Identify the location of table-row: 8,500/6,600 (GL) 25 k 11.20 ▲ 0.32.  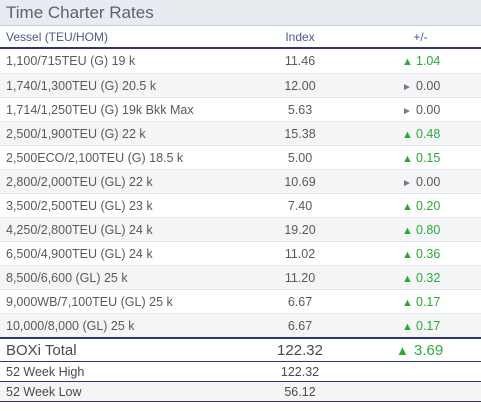
(240, 277).